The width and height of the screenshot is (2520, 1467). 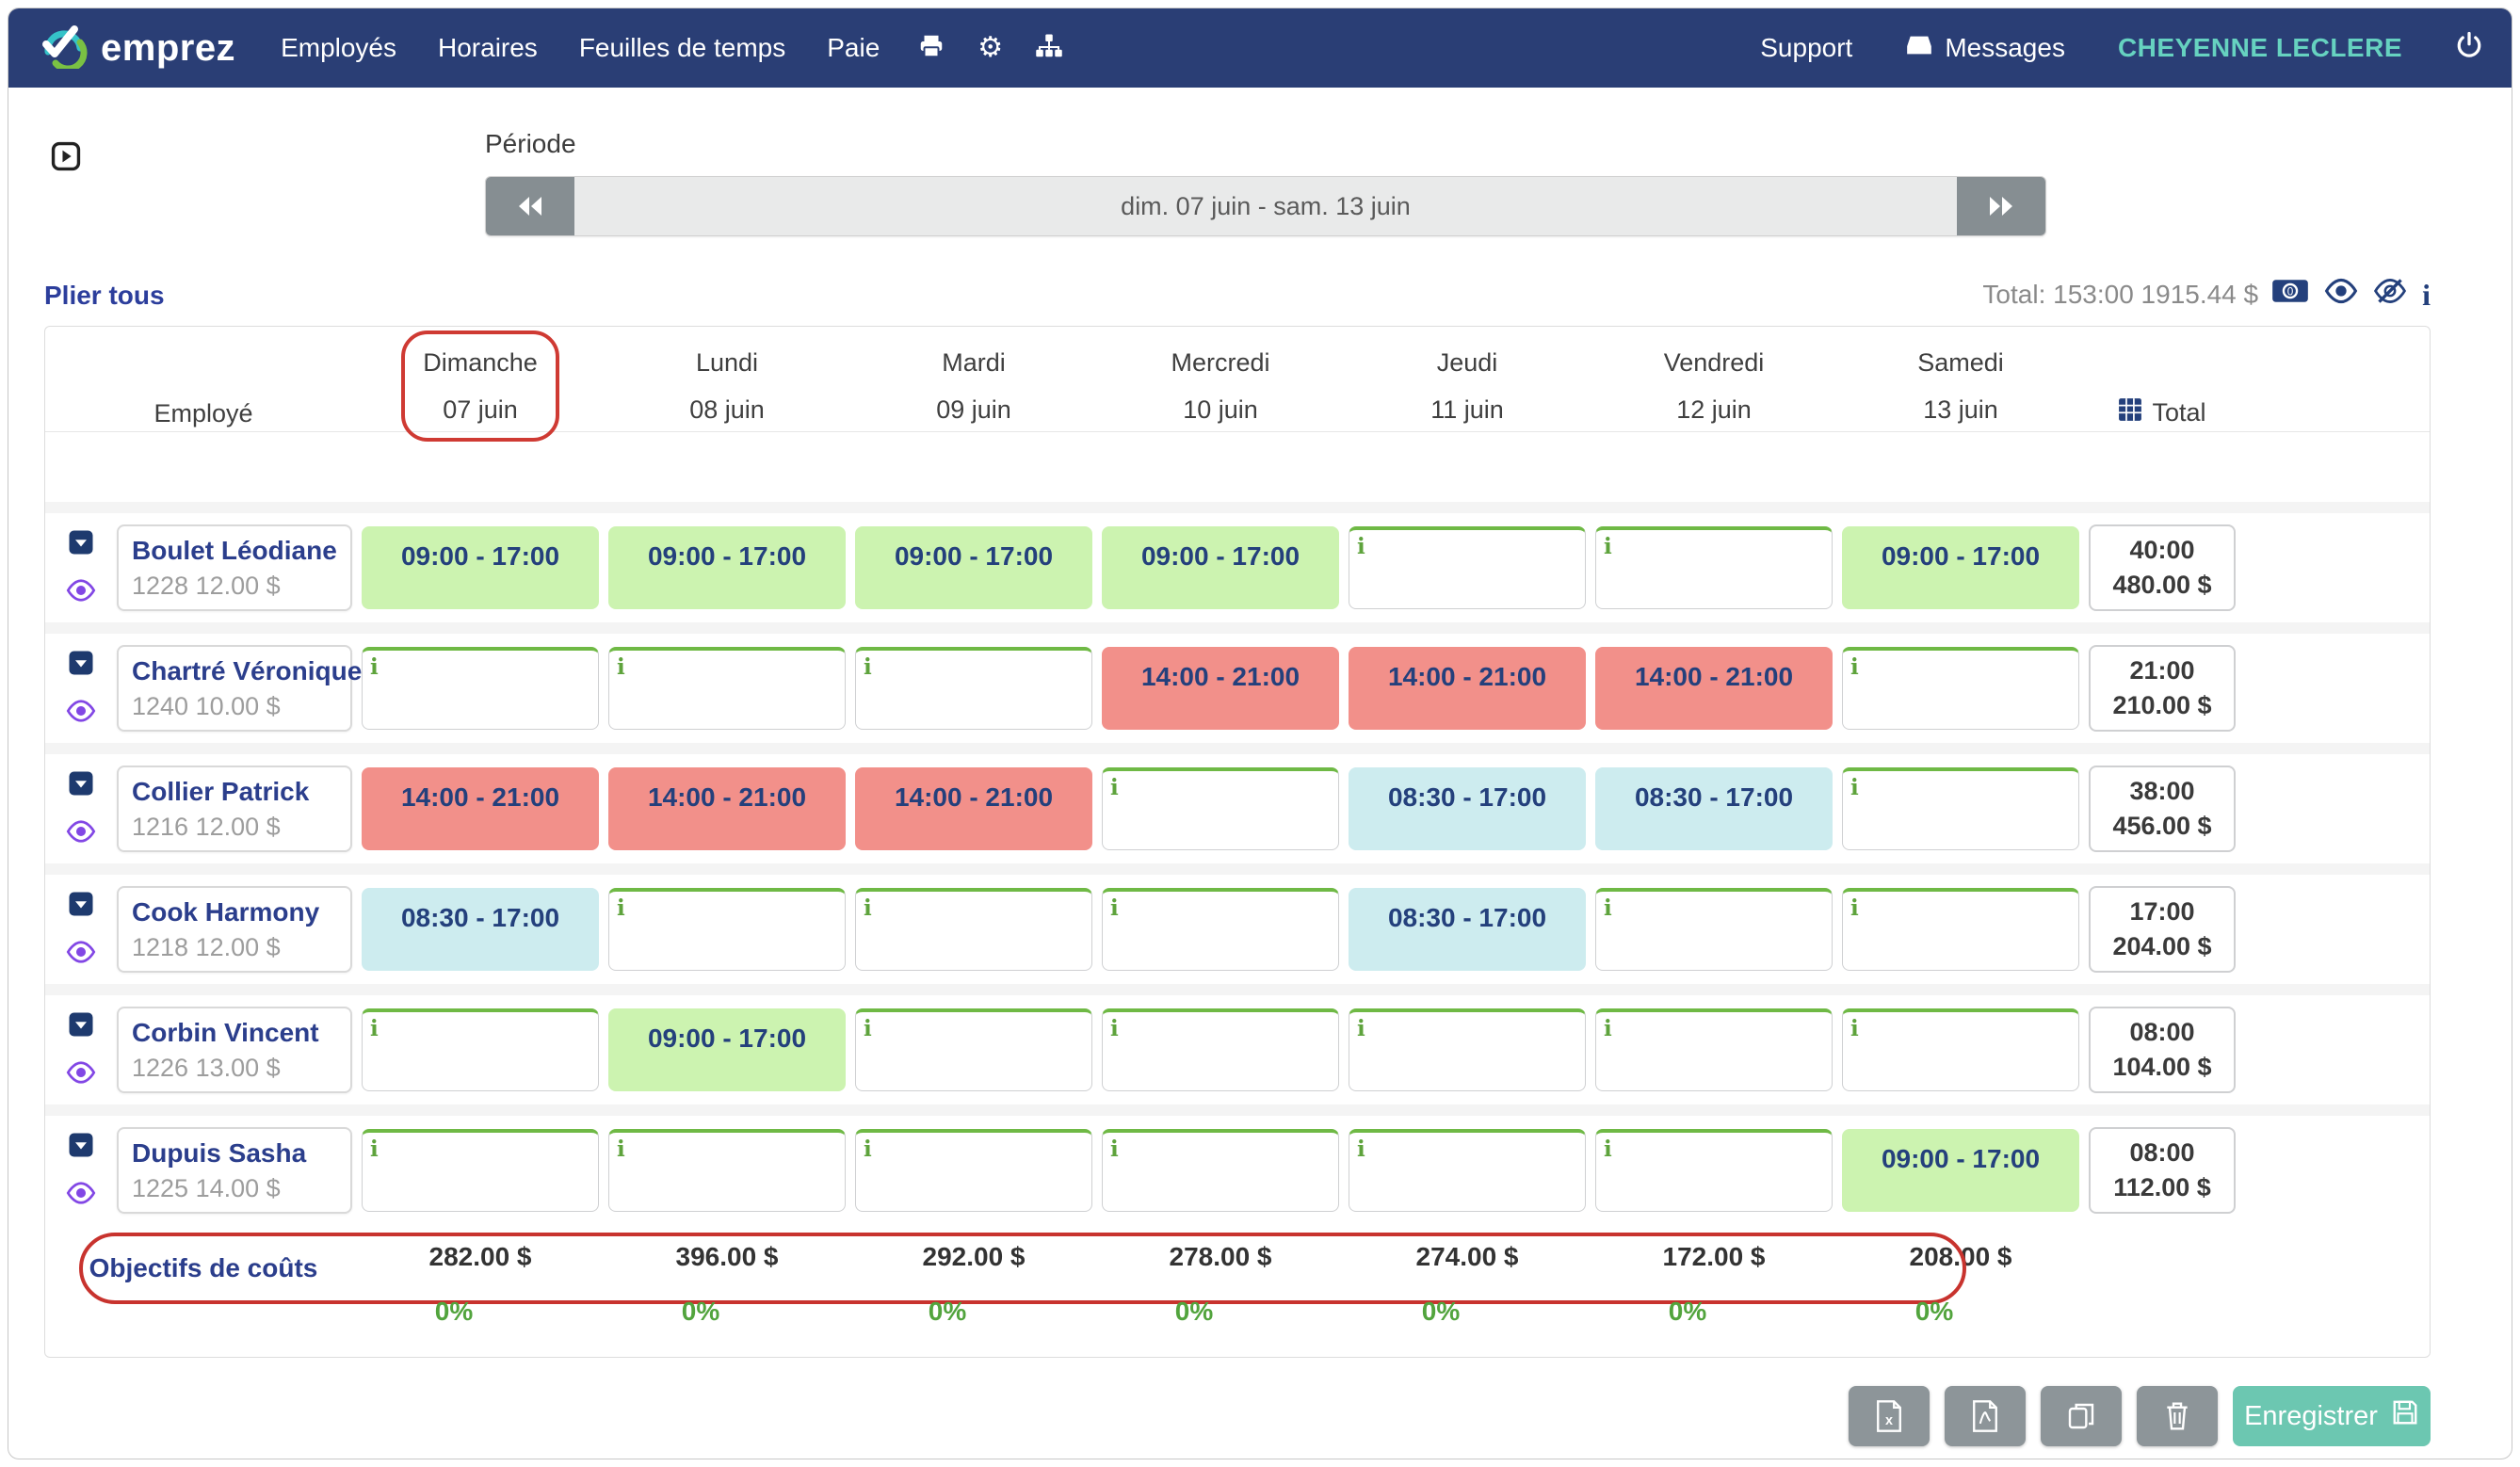 I want to click on info-icon: i, so click(x=2427, y=294).